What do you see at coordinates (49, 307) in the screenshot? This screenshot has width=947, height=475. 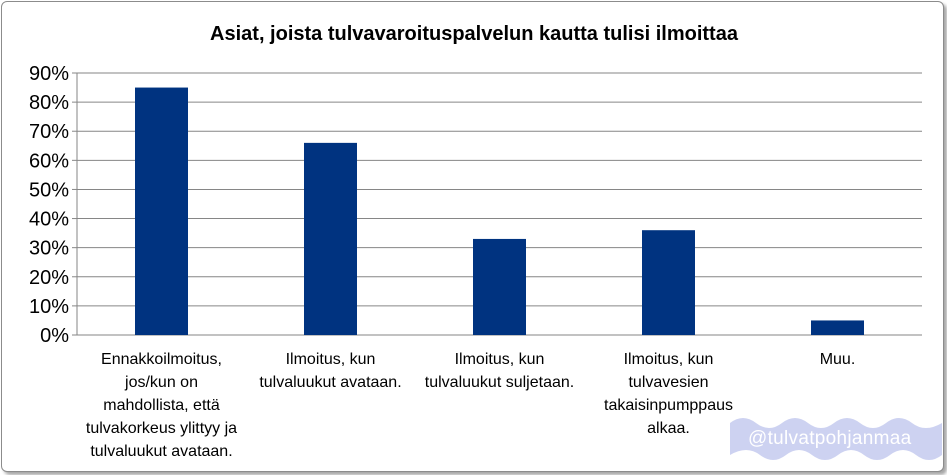 I see `y-tick-label: 10%` at bounding box center [49, 307].